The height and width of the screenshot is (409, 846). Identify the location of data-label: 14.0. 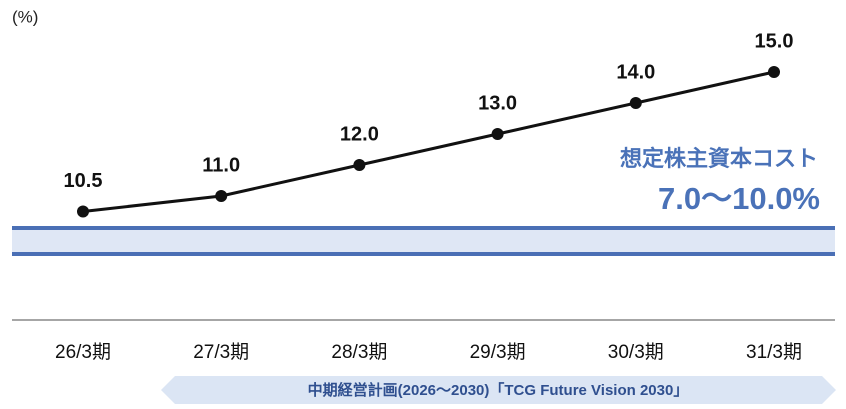
(635, 72).